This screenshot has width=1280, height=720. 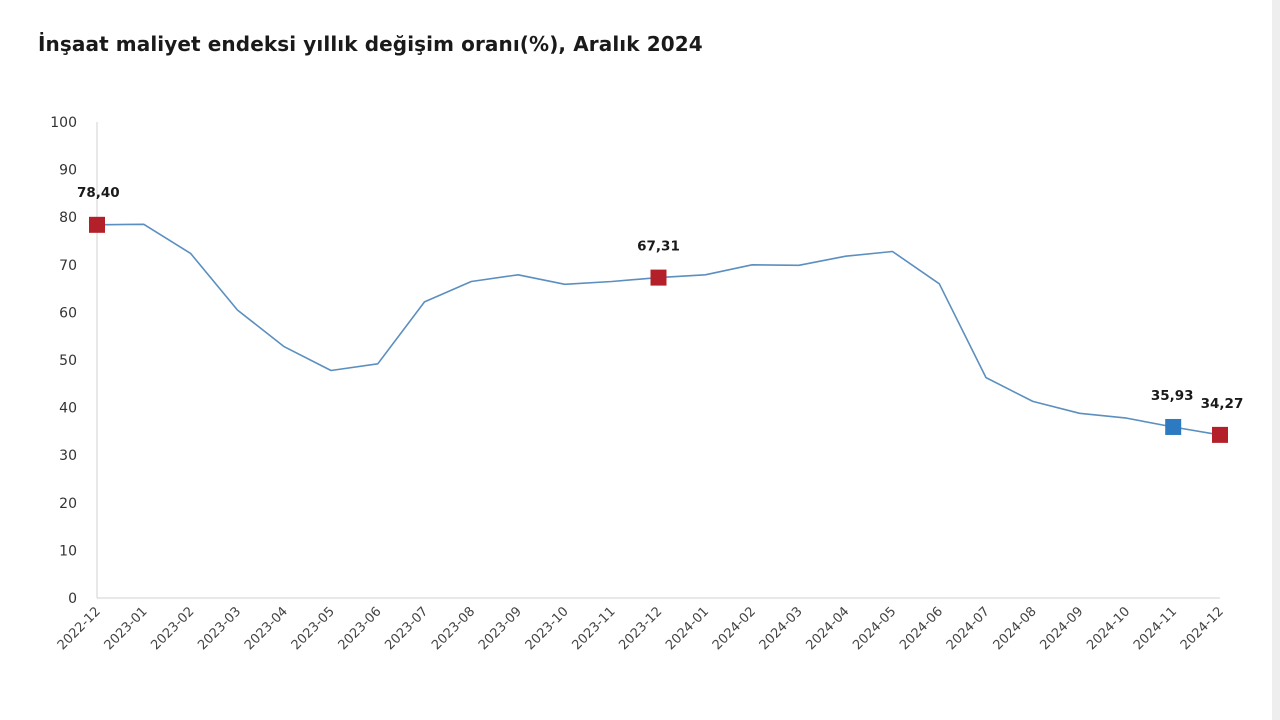 What do you see at coordinates (968, 628) in the screenshot?
I see `x-tick-label: 2024-07` at bounding box center [968, 628].